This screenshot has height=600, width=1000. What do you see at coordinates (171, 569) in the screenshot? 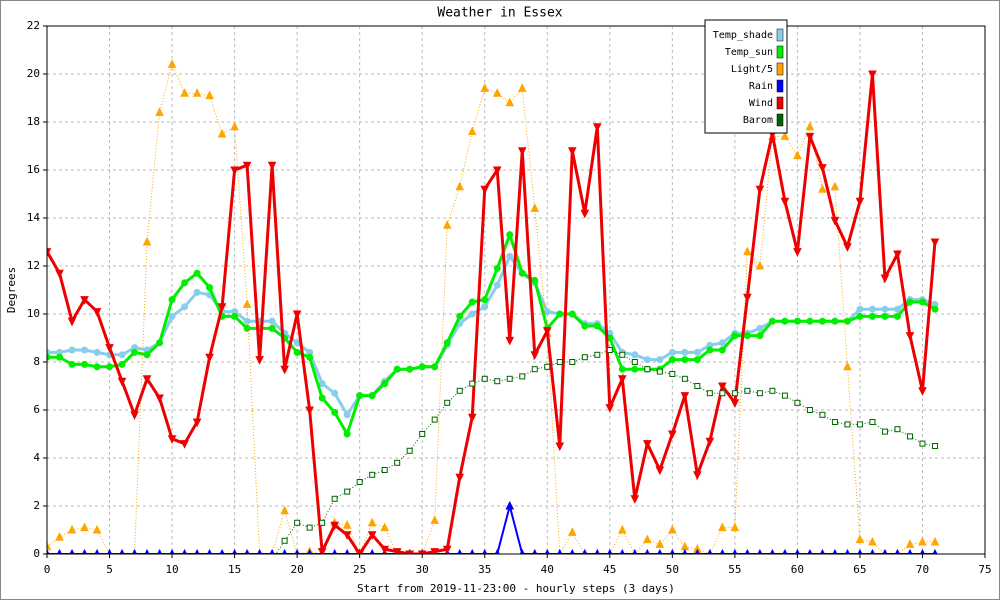
I see `x-tick-label: 10` at bounding box center [171, 569].